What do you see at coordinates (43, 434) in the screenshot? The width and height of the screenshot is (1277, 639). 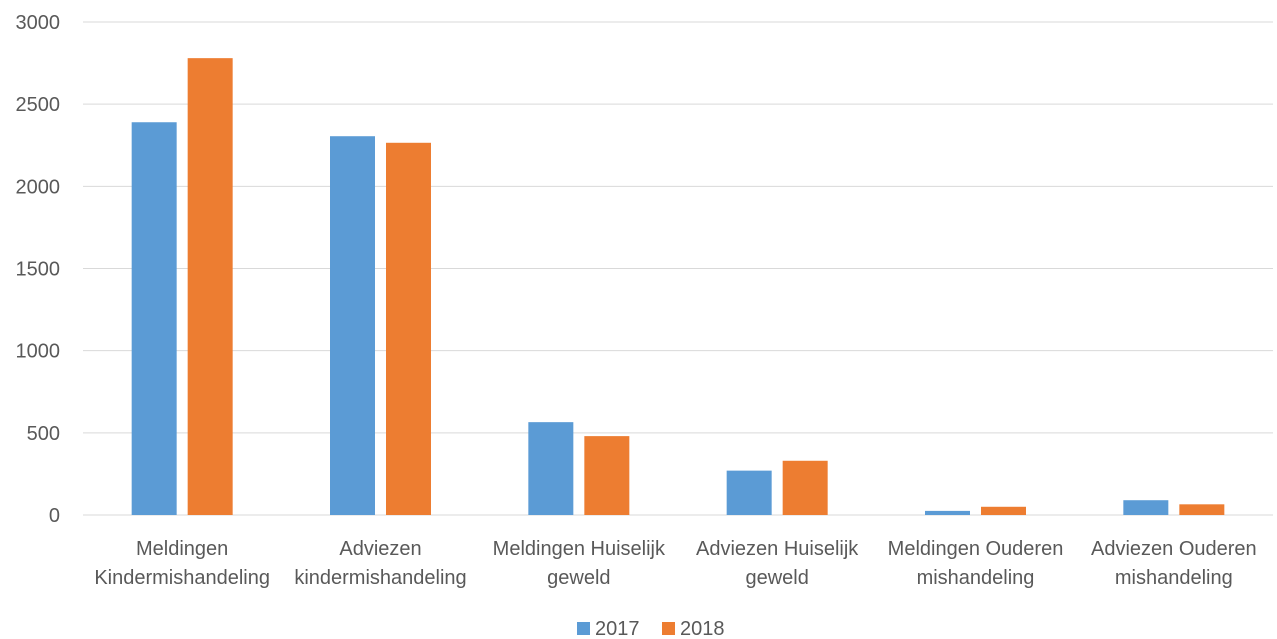 I see `y-tick-label: 500` at bounding box center [43, 434].